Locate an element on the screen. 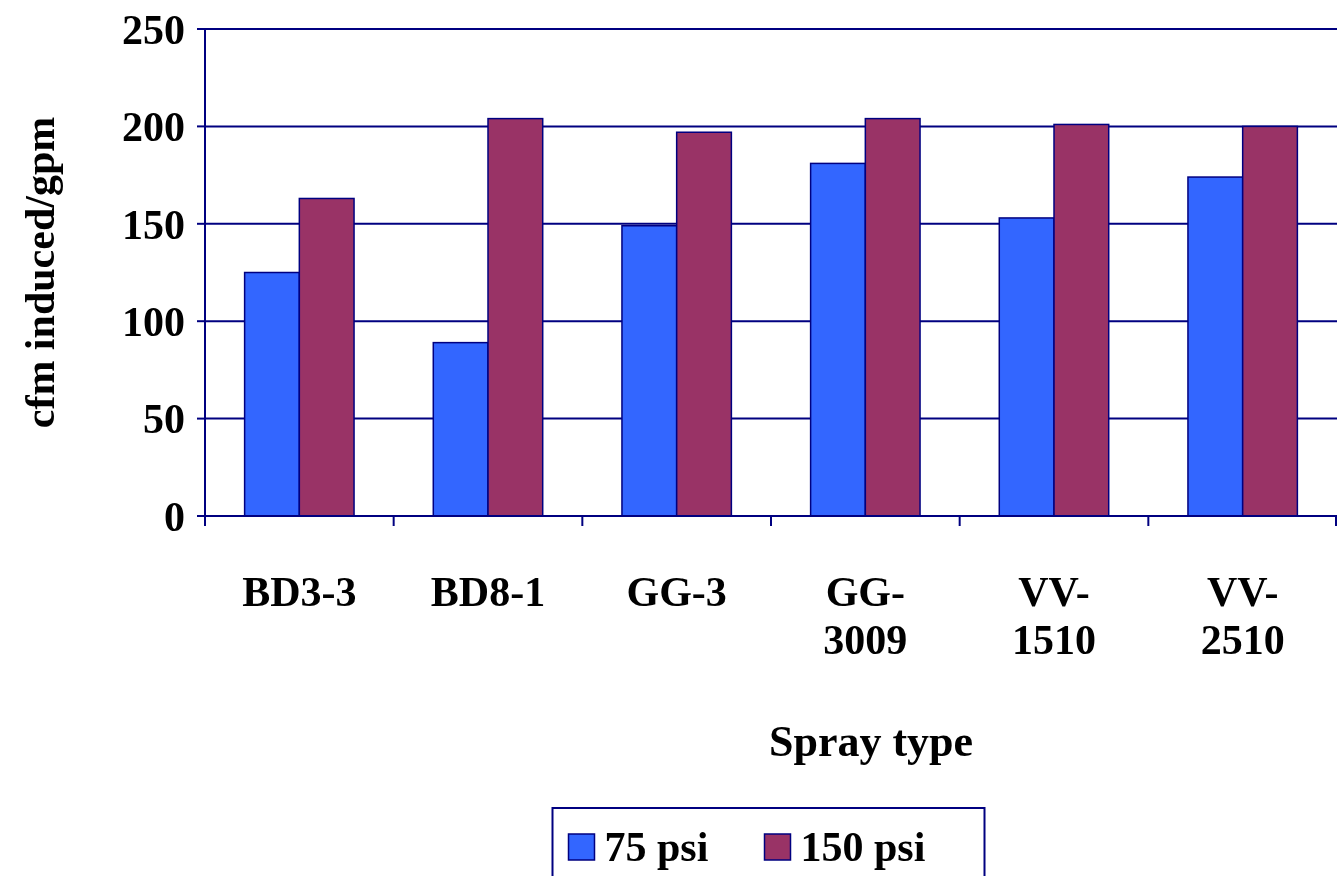  legend-label: 75 psi is located at coordinates (656, 847).